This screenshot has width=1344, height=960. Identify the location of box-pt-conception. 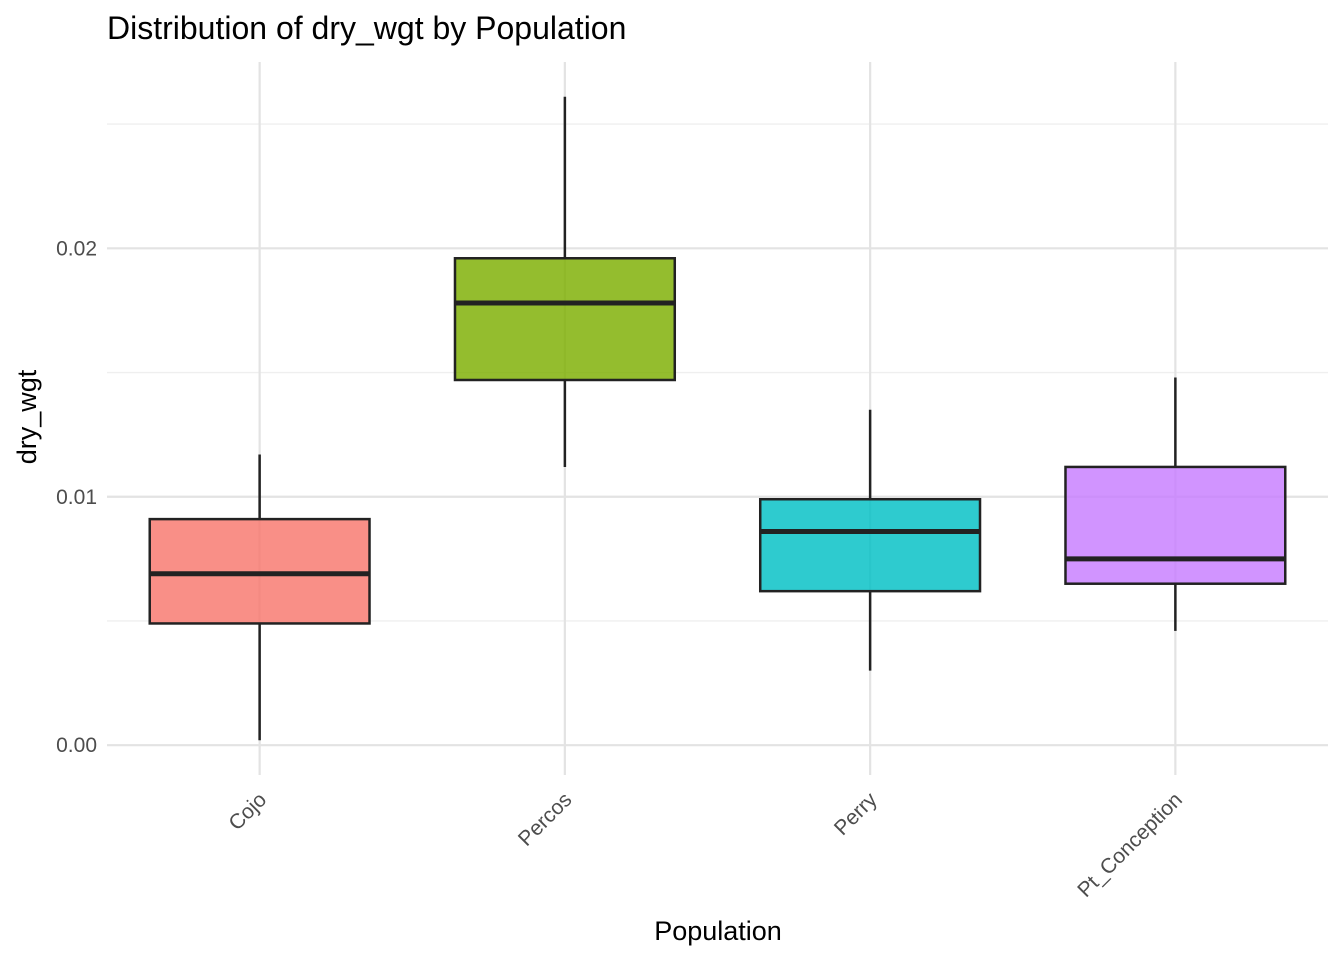
(1175, 504).